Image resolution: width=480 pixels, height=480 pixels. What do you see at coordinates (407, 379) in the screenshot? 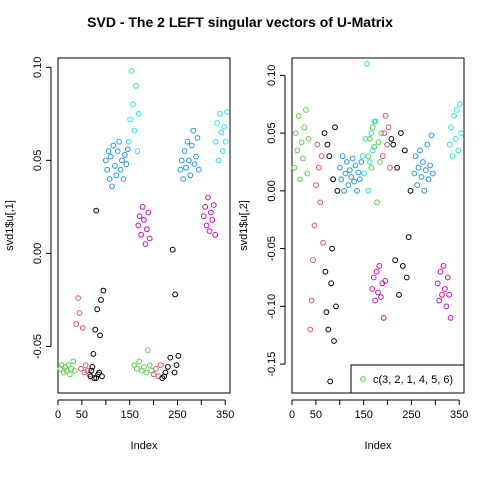
I see `legend-box` at bounding box center [407, 379].